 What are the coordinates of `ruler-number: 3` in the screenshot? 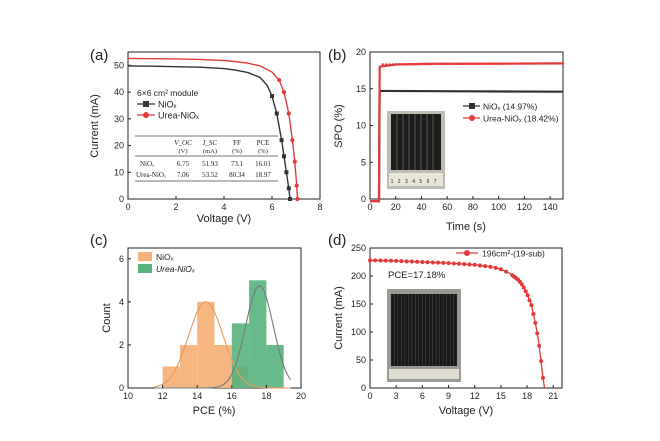 It's located at (406, 182).